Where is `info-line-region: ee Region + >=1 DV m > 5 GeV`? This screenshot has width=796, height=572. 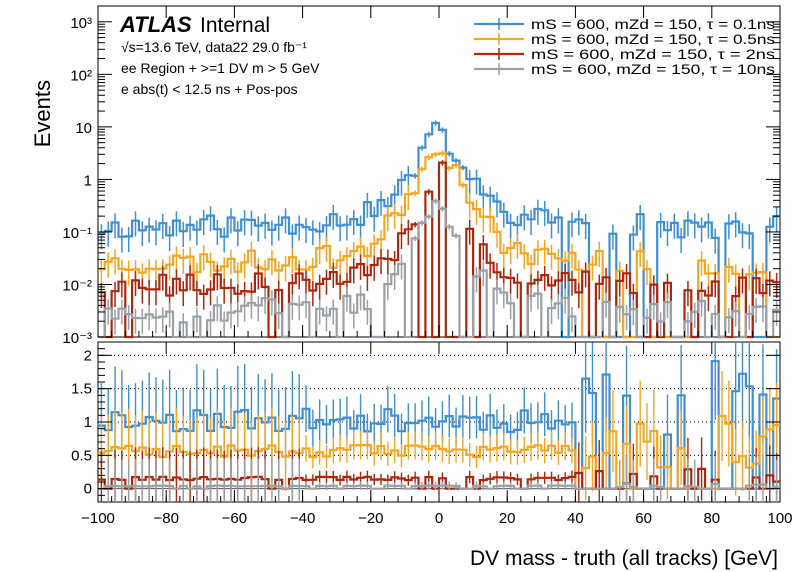 info-line-region: ee Region + >=1 DV m > 5 GeV is located at coordinates (220, 68).